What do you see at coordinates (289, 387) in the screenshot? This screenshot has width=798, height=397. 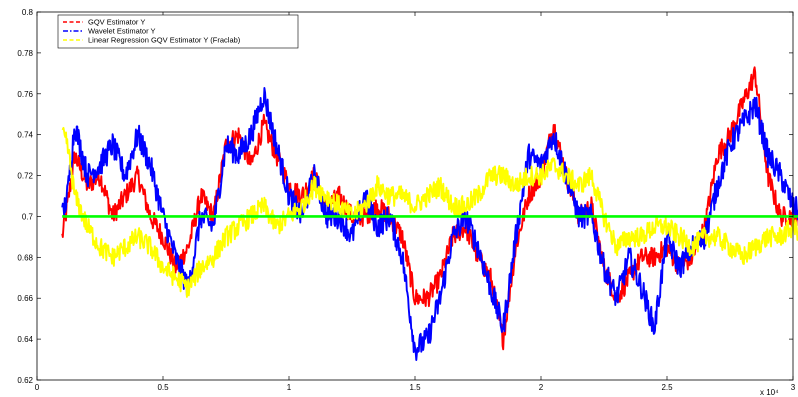 I see `x-tick-label: 1` at bounding box center [289, 387].